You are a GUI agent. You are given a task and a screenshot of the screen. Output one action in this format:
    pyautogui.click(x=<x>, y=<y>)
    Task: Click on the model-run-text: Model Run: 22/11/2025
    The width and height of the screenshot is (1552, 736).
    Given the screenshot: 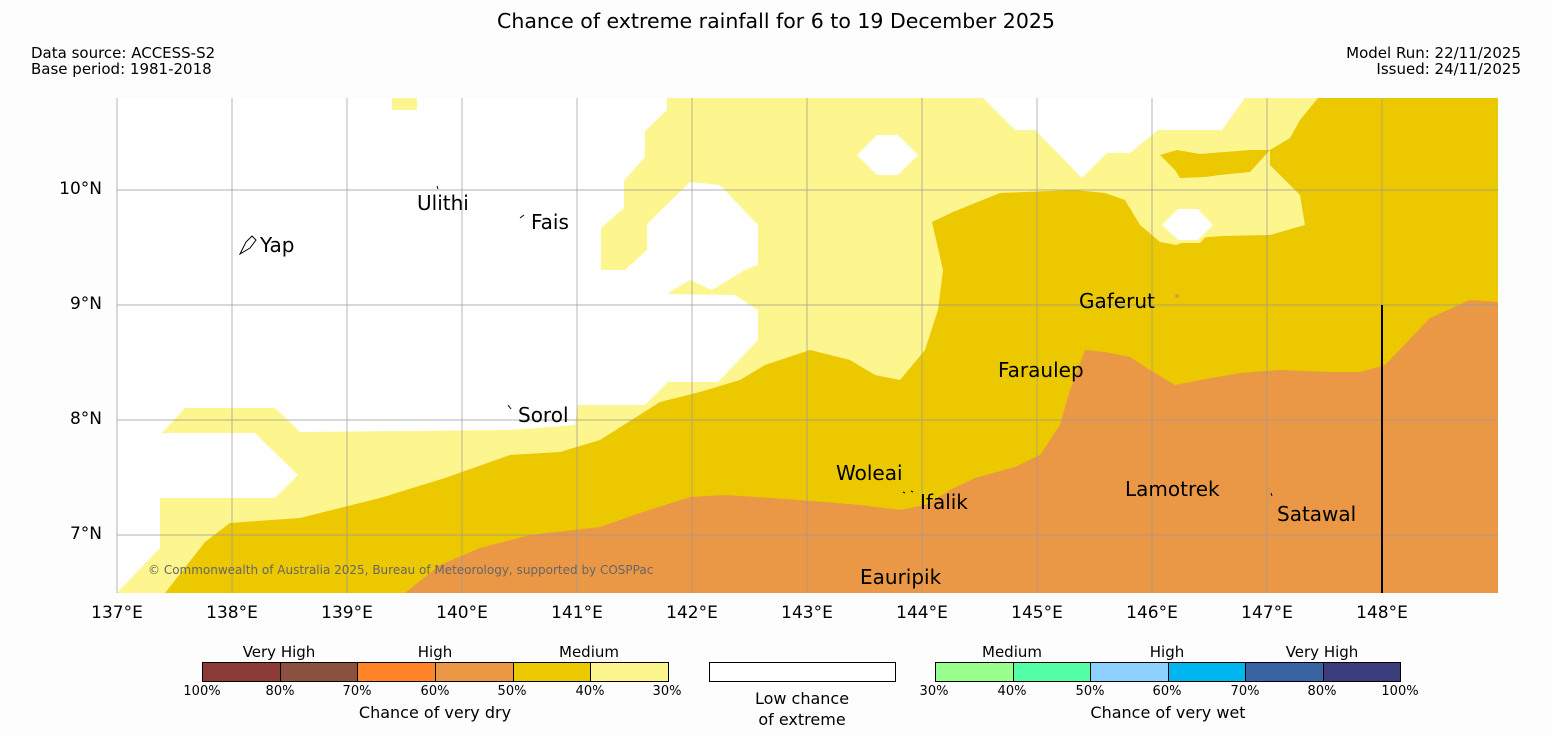 What is the action you would take?
    pyautogui.click(x=1433, y=53)
    